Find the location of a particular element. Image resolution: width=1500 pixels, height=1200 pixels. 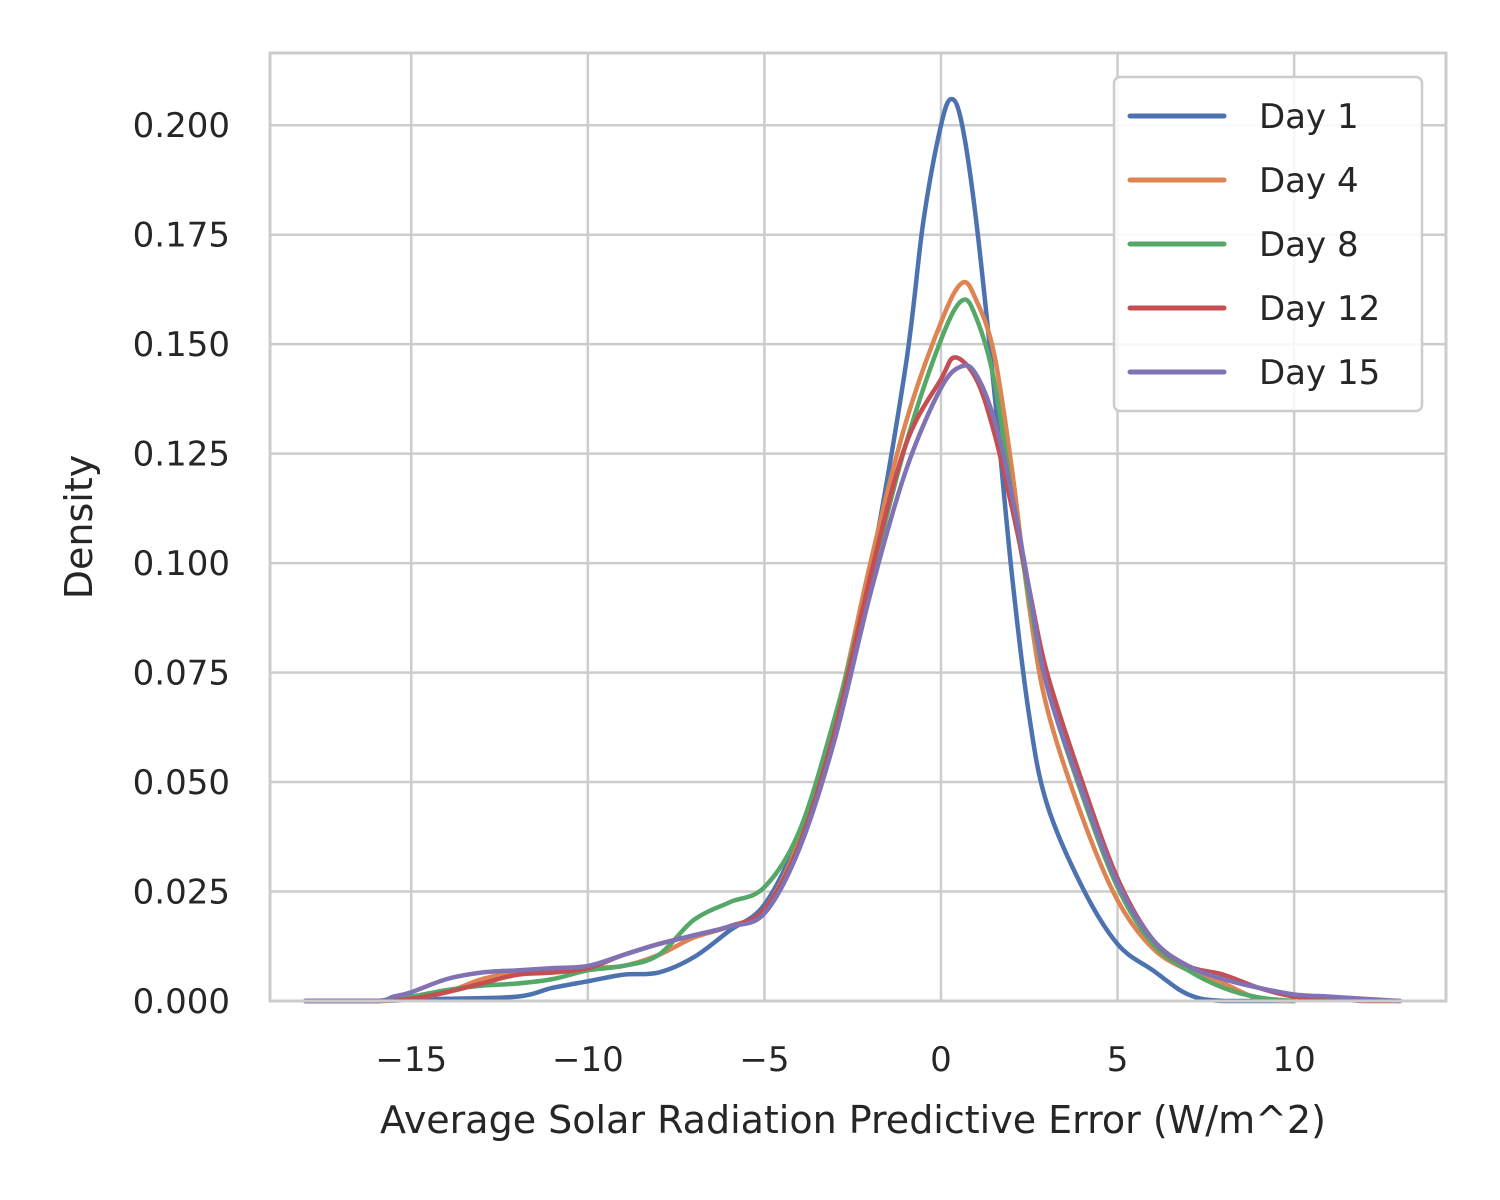

legend-box is located at coordinates (1268, 244).